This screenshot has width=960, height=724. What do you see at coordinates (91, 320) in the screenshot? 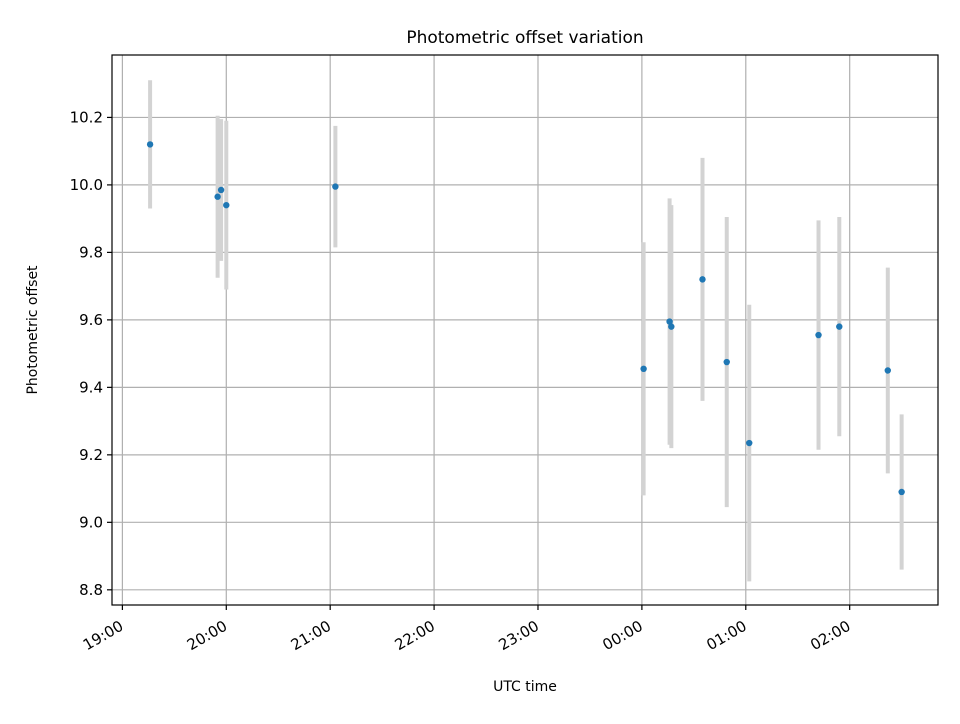
I see `y-tick-label: 9.6` at bounding box center [91, 320].